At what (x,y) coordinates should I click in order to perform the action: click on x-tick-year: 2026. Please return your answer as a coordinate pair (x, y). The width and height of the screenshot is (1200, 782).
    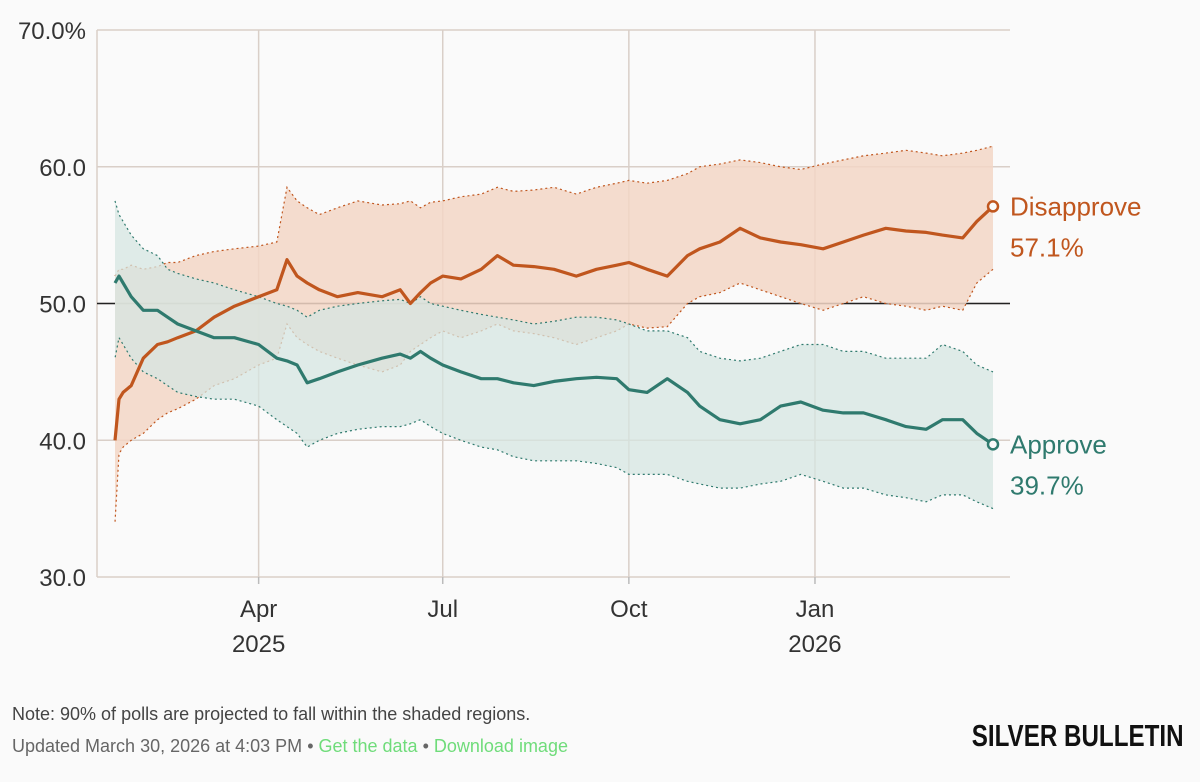
    Looking at the image, I should click on (814, 644).